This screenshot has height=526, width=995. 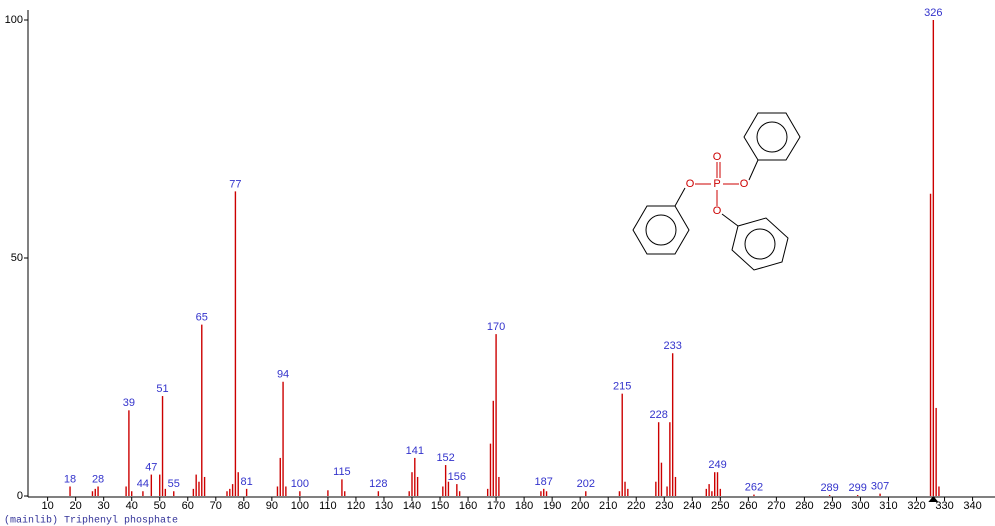 I want to click on x-tick-label: 70, so click(x=216, y=506).